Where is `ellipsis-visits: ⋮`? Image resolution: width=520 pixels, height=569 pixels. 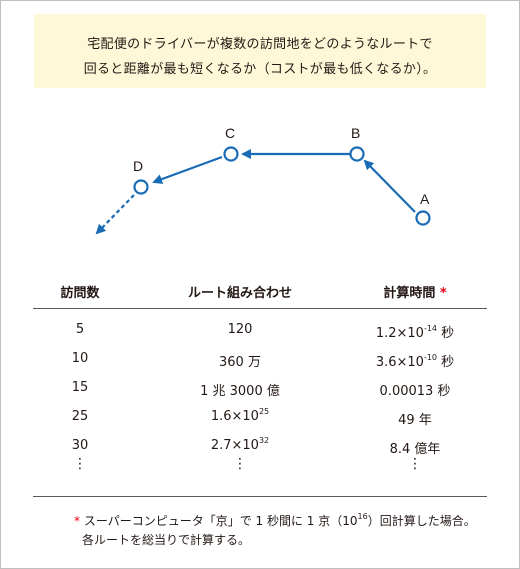 ellipsis-visits: ⋮ is located at coordinates (80, 464).